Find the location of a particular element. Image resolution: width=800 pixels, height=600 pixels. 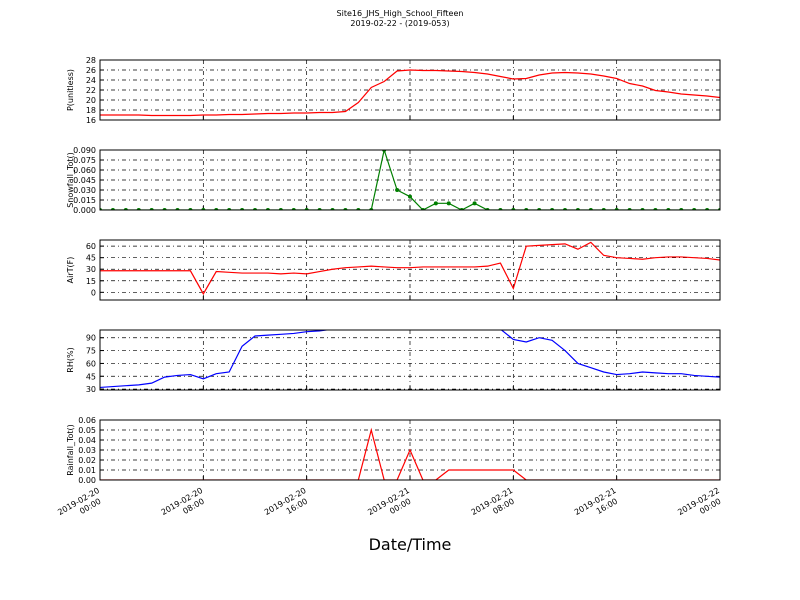

y-tick-label: 0.075 is located at coordinates (84, 160).